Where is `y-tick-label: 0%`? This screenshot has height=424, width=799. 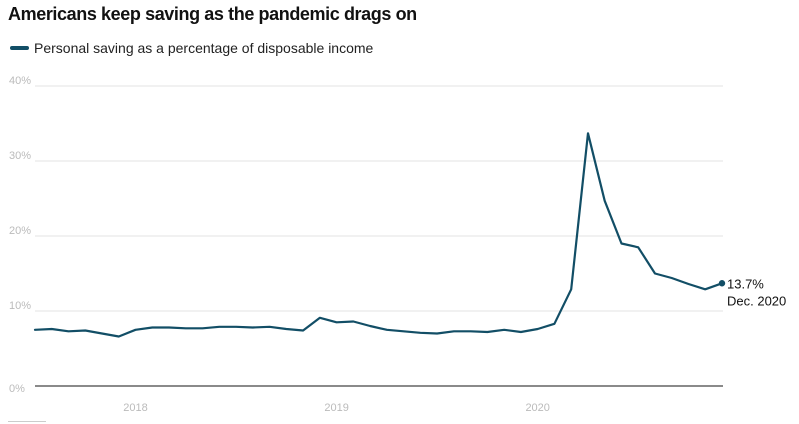
y-tick-label: 0% is located at coordinates (17, 389).